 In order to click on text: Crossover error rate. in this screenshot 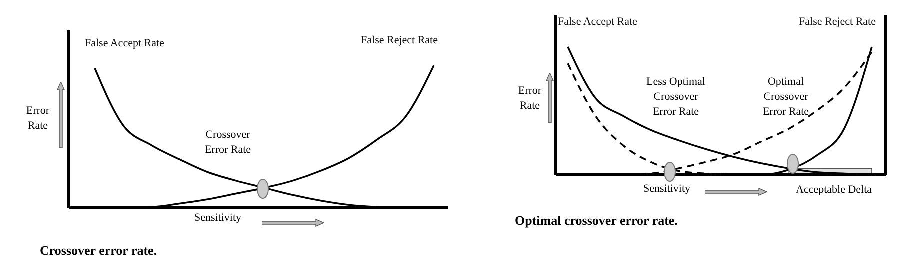, I will do `click(99, 251)`.